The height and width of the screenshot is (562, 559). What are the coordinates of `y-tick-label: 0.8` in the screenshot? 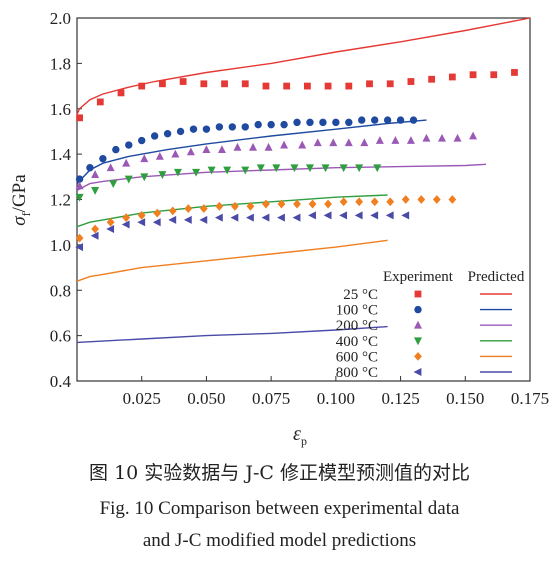 It's located at (60, 290).